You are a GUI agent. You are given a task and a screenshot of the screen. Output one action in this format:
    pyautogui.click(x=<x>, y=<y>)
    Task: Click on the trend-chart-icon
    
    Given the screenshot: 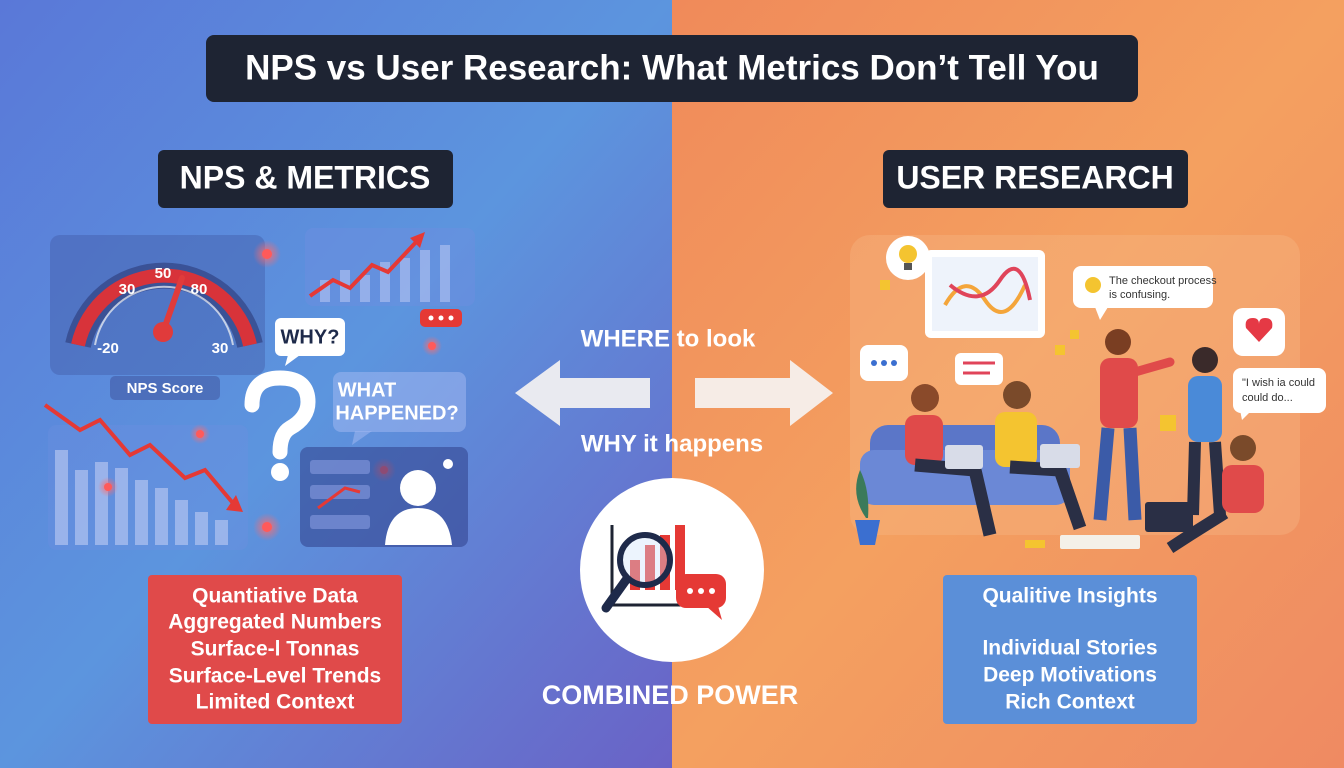 What is the action you would take?
    pyautogui.click(x=390, y=267)
    